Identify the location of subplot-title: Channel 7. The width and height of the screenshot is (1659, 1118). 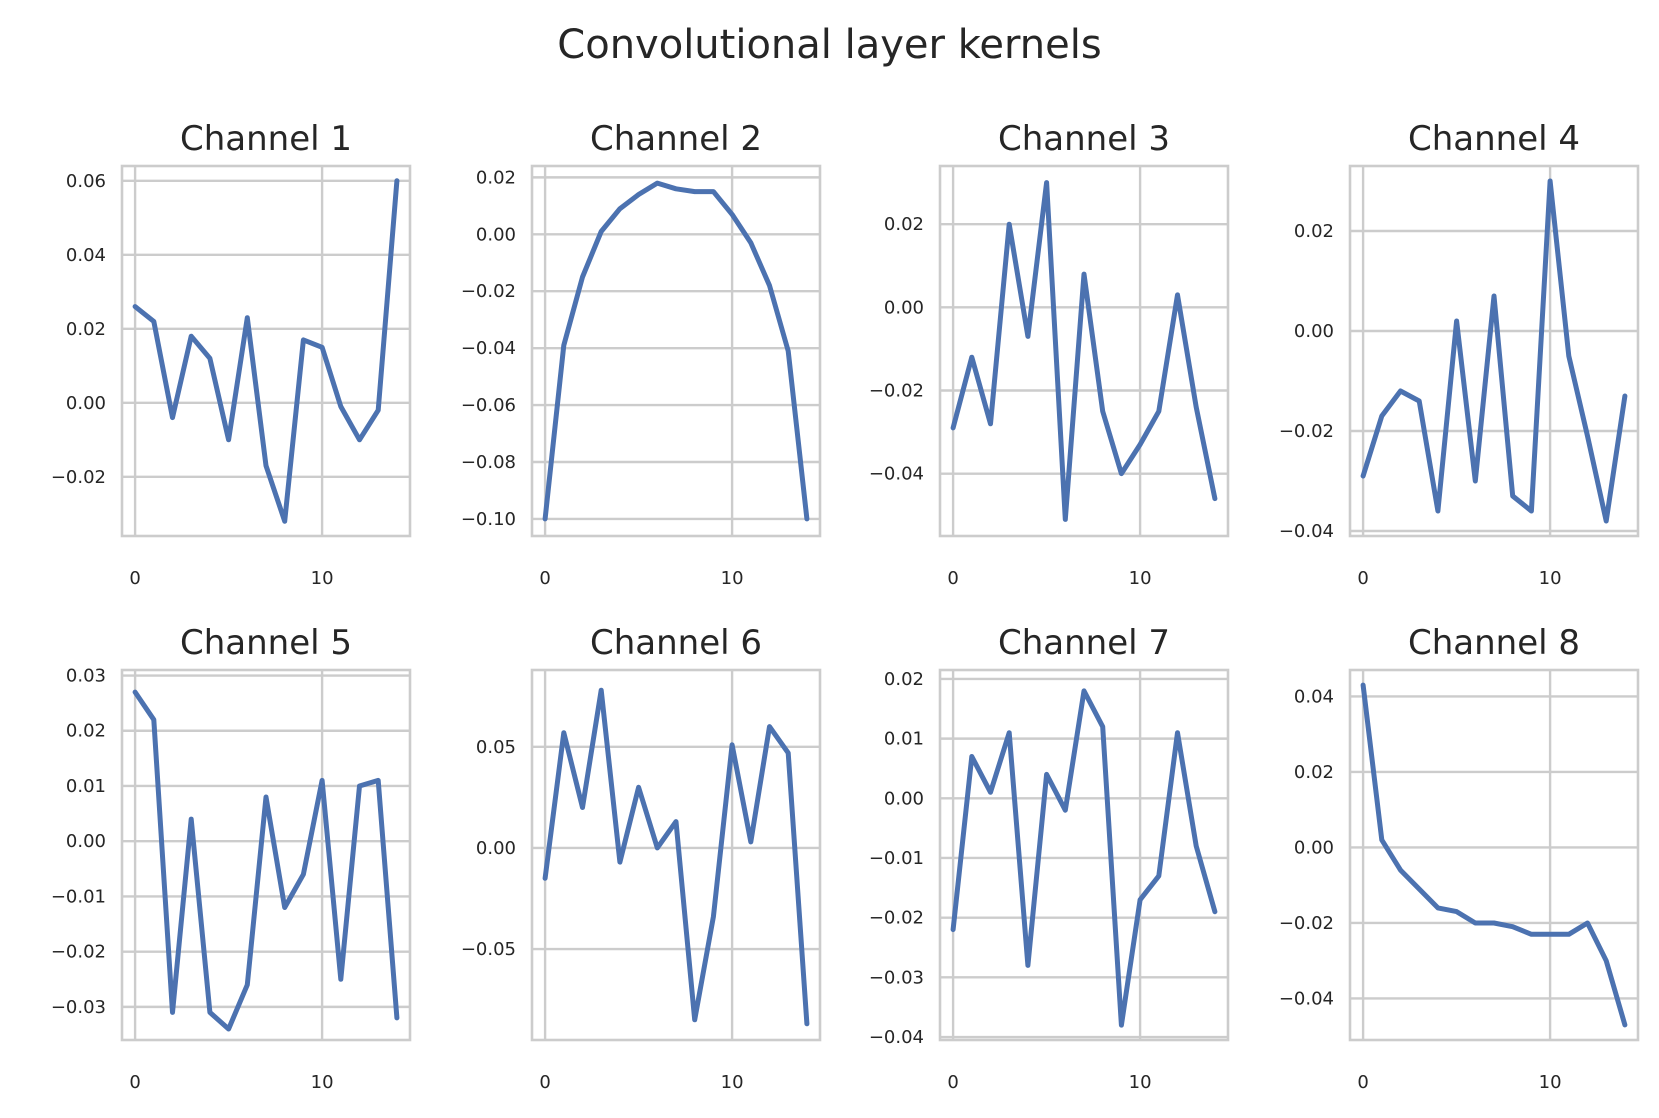
(1084, 643).